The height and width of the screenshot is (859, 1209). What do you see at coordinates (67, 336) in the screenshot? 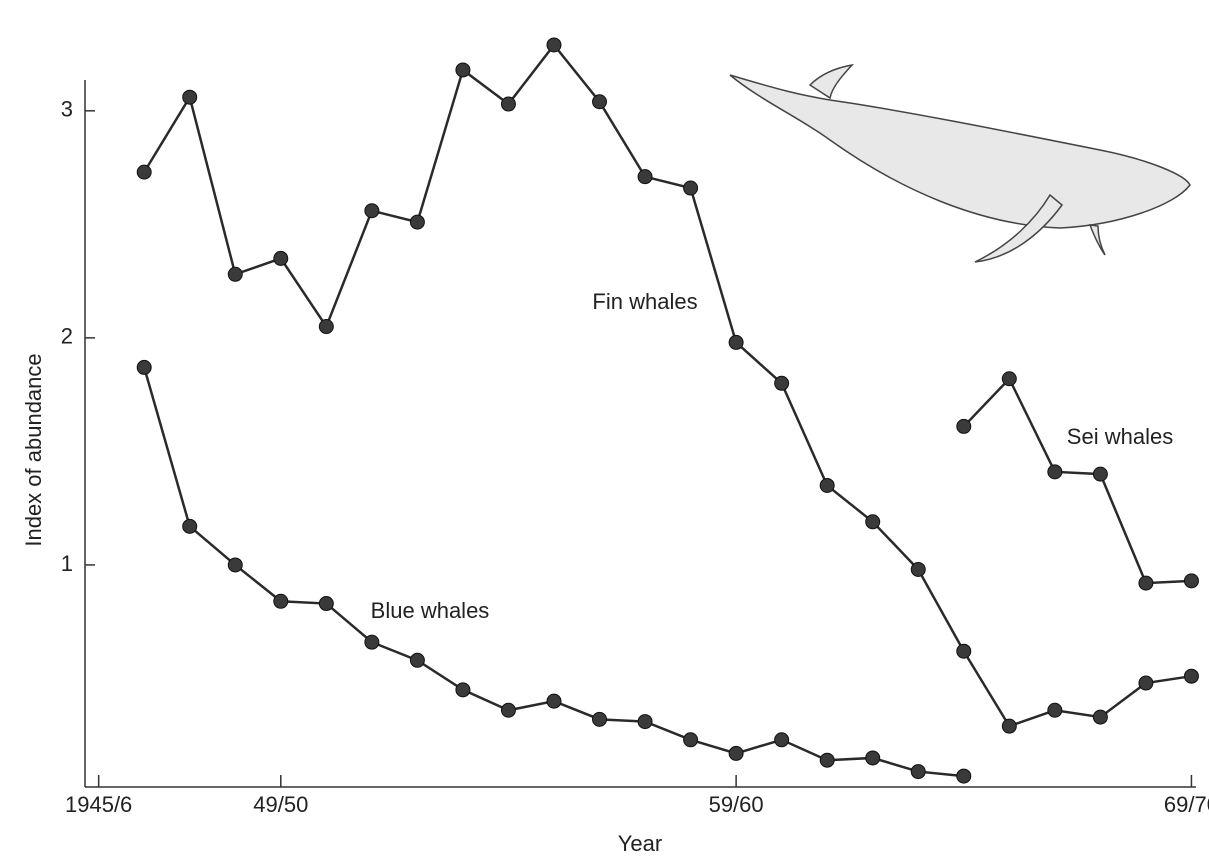
I see `y-tick-label: 2` at bounding box center [67, 336].